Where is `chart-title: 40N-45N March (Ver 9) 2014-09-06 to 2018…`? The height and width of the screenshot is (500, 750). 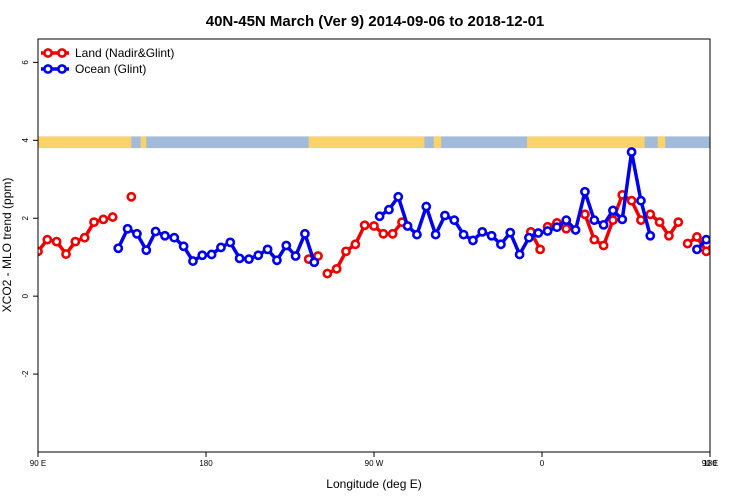 chart-title: 40N-45N March (Ver 9) 2014-09-06 to 2018… is located at coordinates (375, 21).